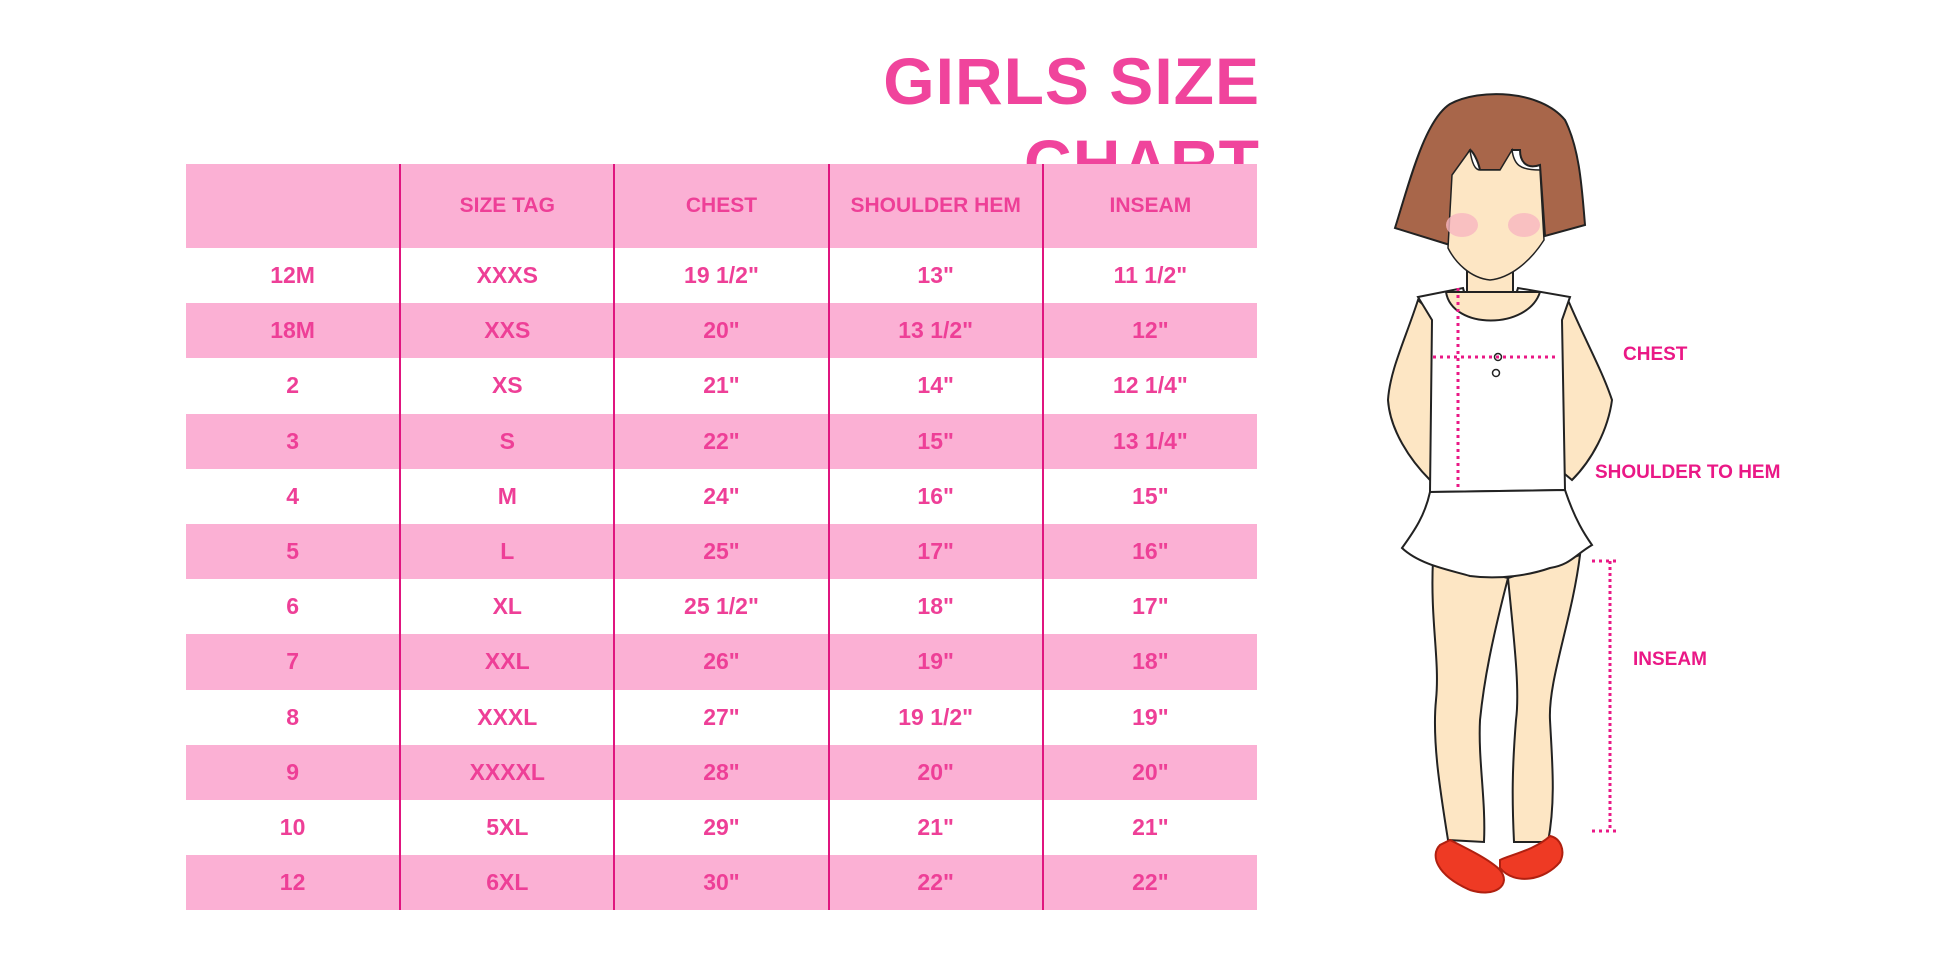 The width and height of the screenshot is (1946, 973). Describe the element at coordinates (292, 385) in the screenshot. I see `cell-size: 2` at that location.